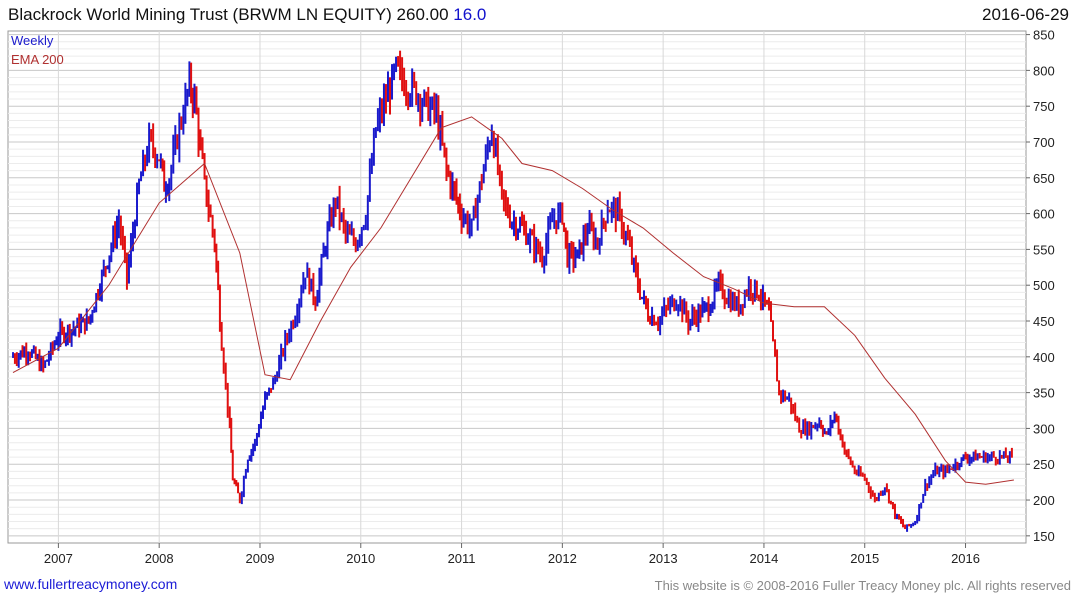 This screenshot has height=600, width=1075. What do you see at coordinates (1044, 70) in the screenshot?
I see `y-tick-label: 800` at bounding box center [1044, 70].